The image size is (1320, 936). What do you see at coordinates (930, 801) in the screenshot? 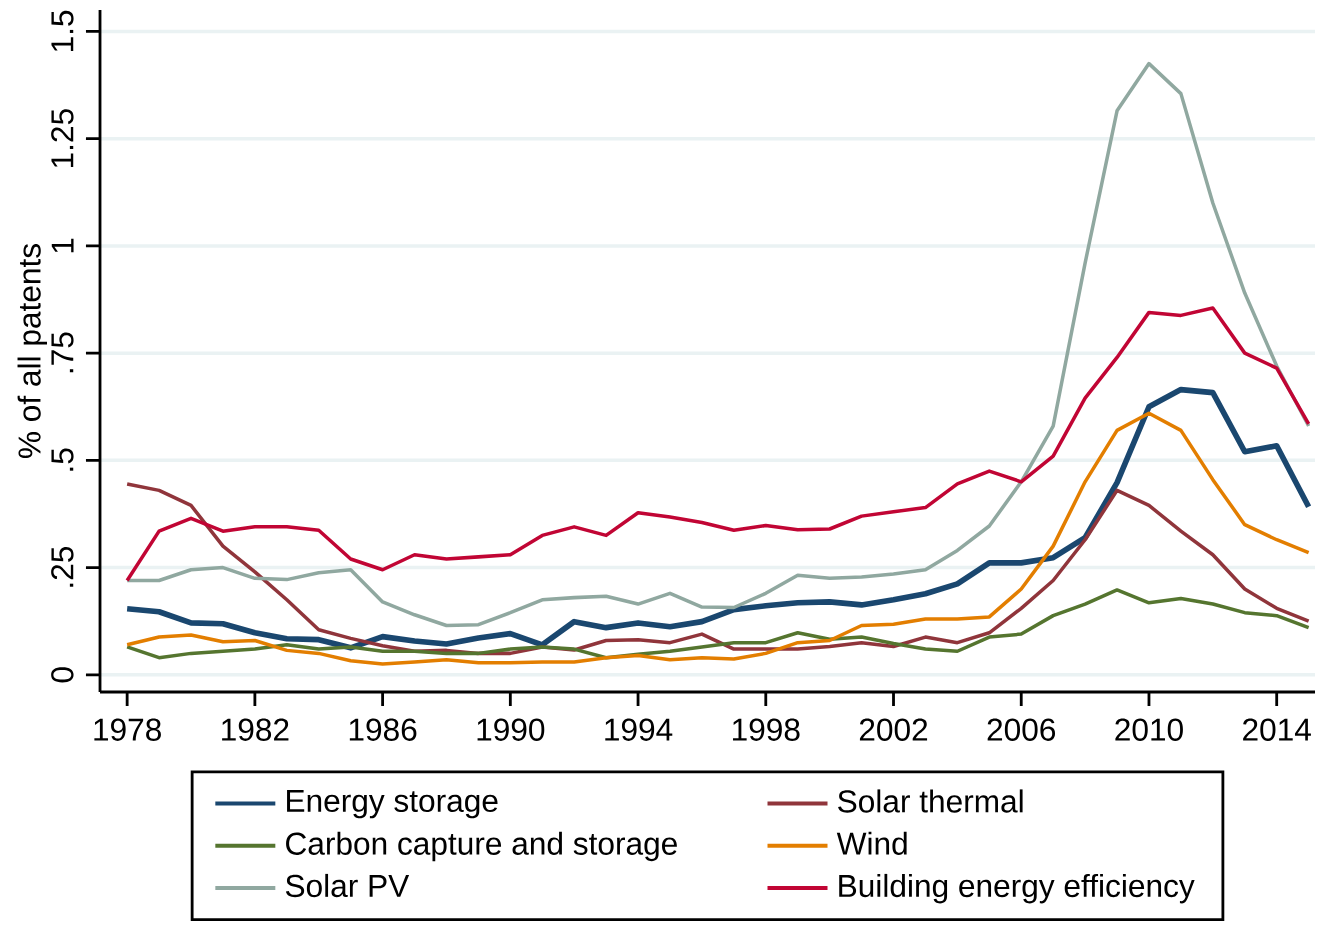
I see `legend-label: Solar thermal` at bounding box center [930, 801].